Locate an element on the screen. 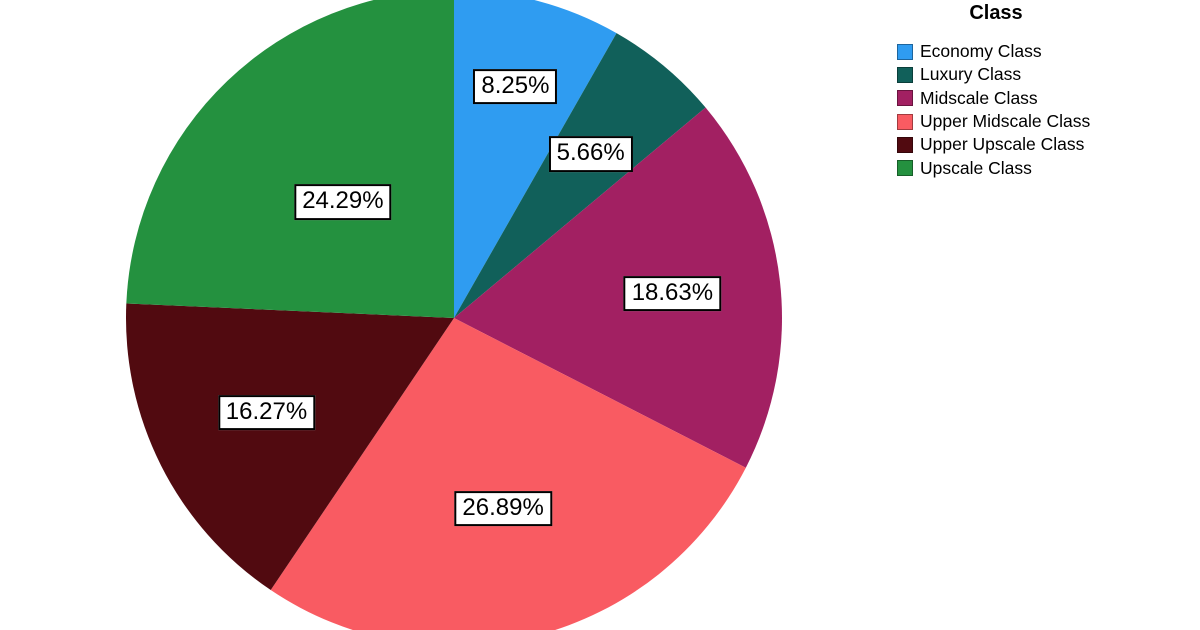 The image size is (1200, 630). legend-label: Upper Midscale Class is located at coordinates (1005, 121).